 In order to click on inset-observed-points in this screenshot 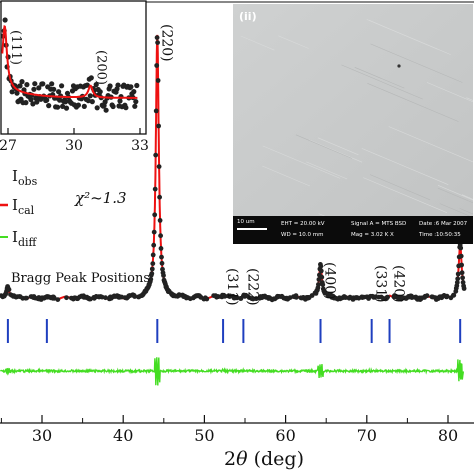, I will do `click(70, 65)`.